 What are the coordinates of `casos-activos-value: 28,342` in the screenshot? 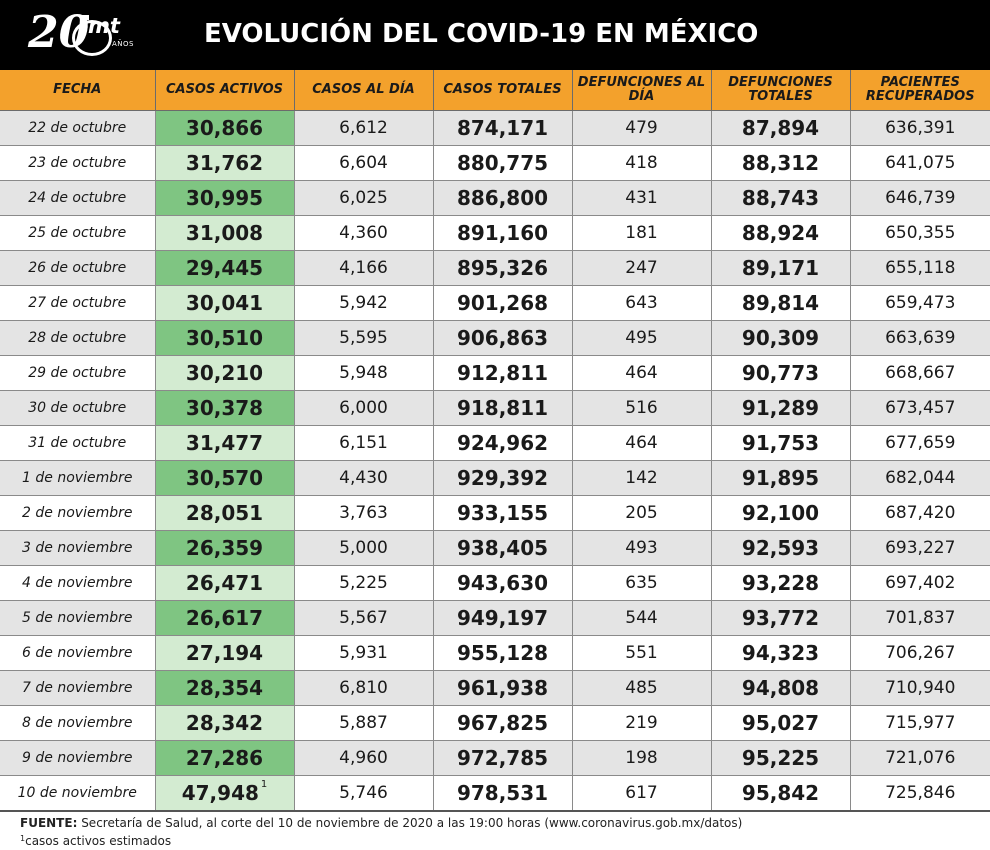 It's located at (224, 723).